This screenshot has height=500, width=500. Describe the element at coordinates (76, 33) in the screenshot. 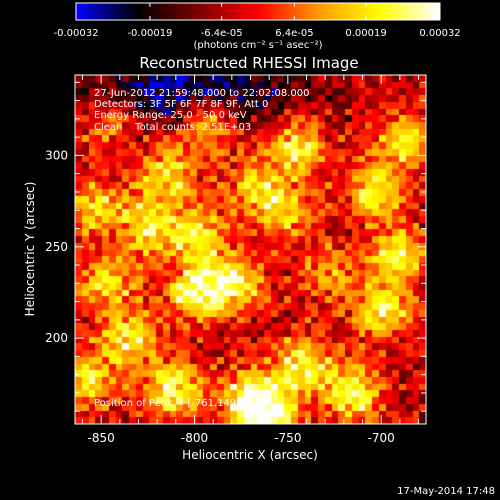

I see `colorbar-tick-label: -0.00032` at that location.